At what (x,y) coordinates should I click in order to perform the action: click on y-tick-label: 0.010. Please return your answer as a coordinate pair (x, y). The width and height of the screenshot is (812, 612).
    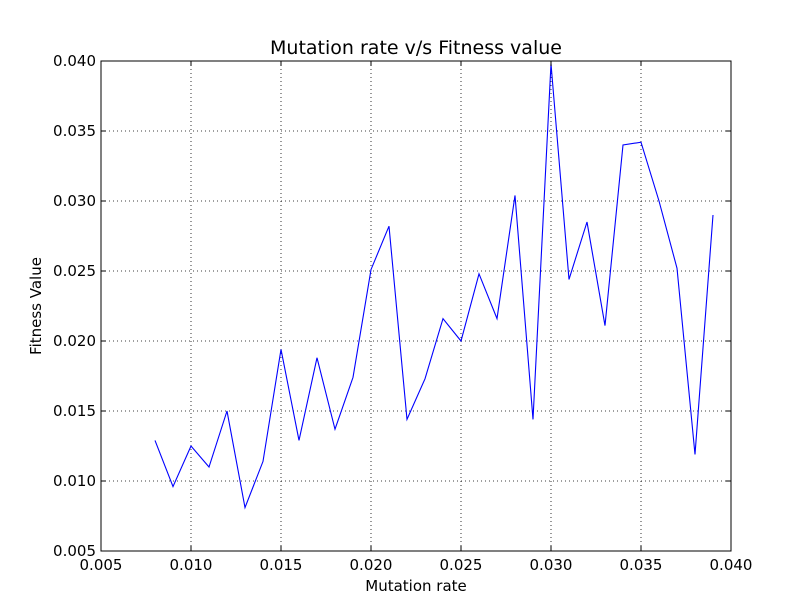
    Looking at the image, I should click on (74, 481).